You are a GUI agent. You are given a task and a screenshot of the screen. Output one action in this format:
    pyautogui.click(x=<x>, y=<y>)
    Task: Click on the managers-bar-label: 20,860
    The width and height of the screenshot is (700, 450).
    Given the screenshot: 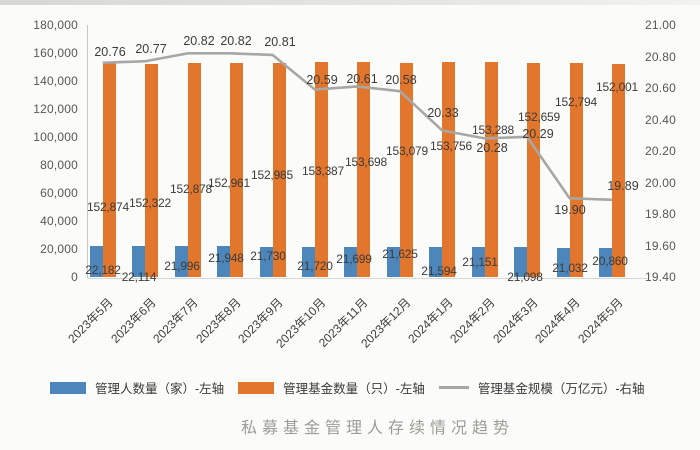 What is the action you would take?
    pyautogui.click(x=610, y=261)
    